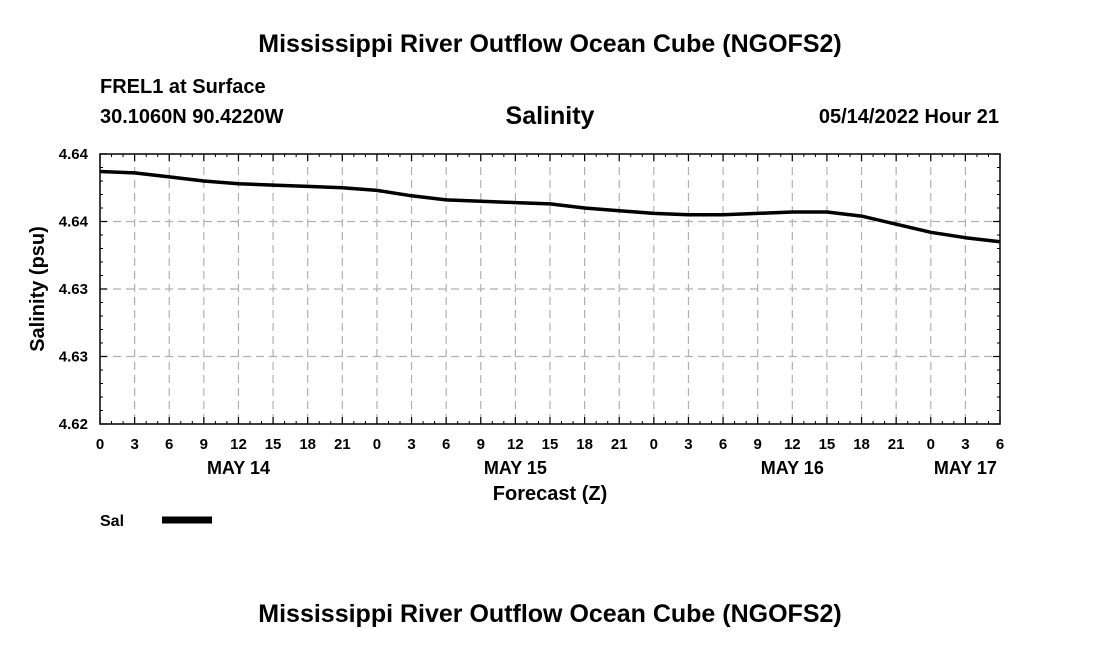  Describe the element at coordinates (73, 424) in the screenshot. I see `y-tick-label: 4.62` at that location.